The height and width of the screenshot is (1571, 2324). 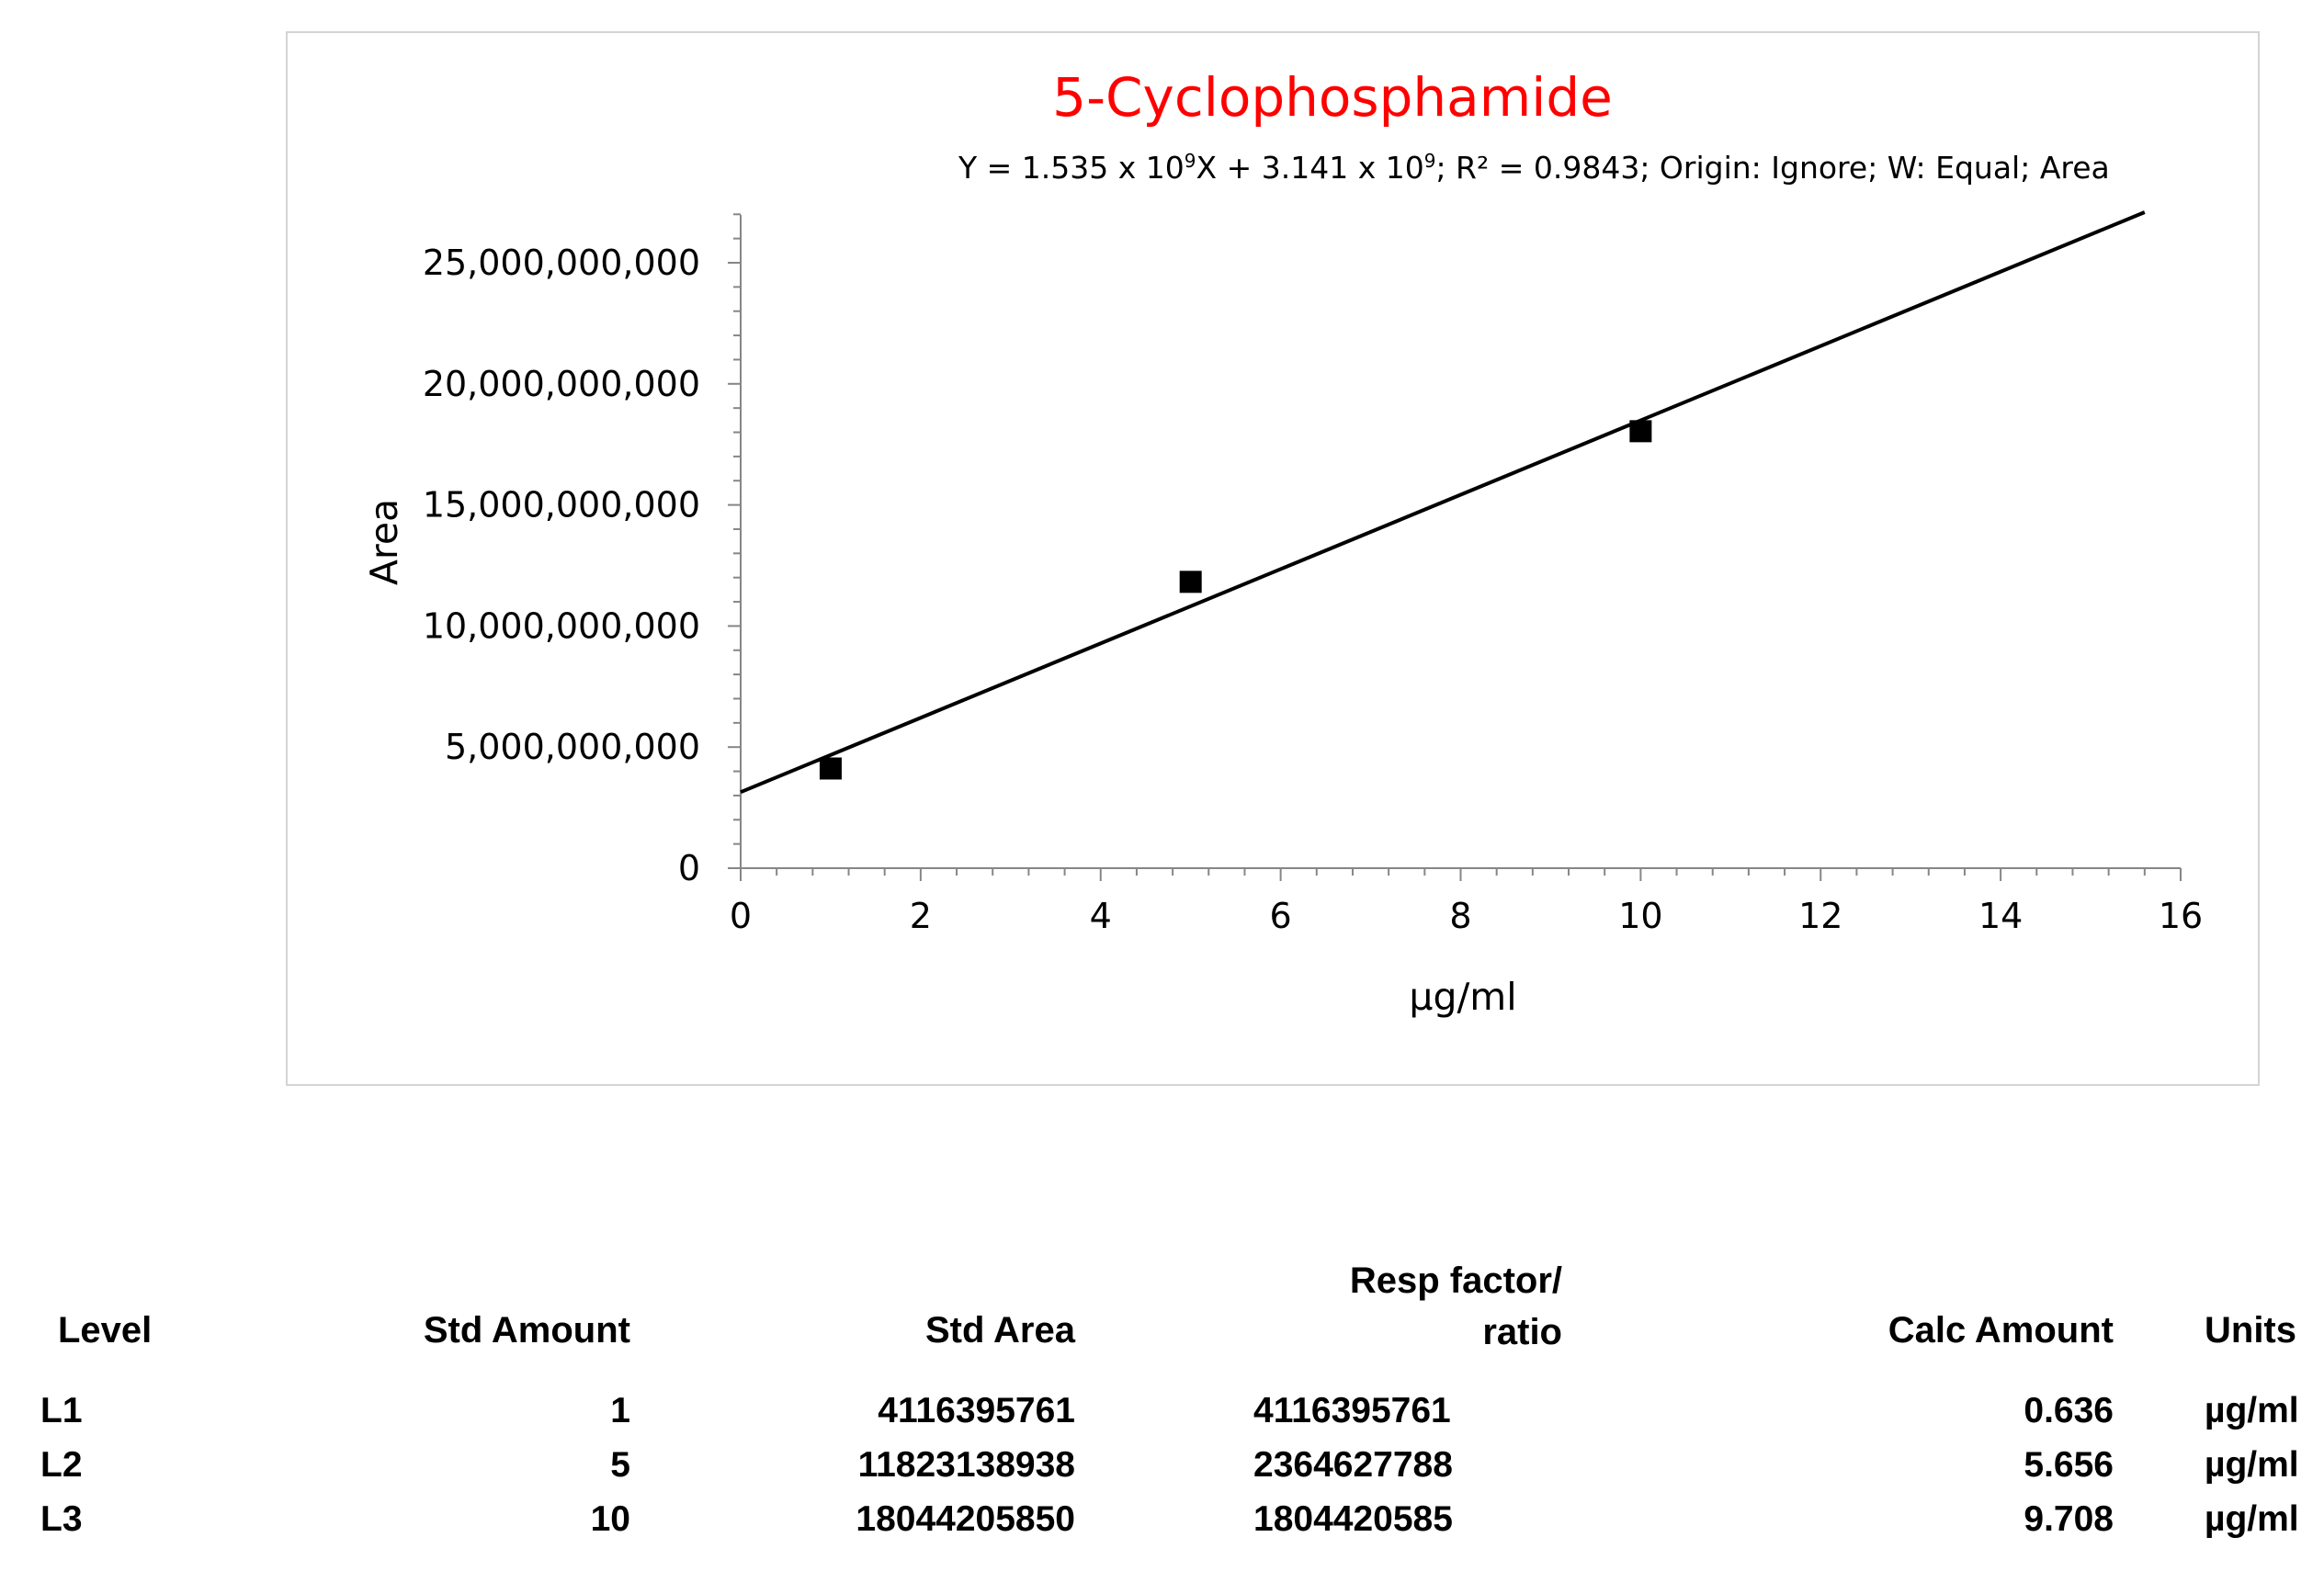 What do you see at coordinates (1332, 97) in the screenshot?
I see `chart-title: 5-Cyclophosphamide` at bounding box center [1332, 97].